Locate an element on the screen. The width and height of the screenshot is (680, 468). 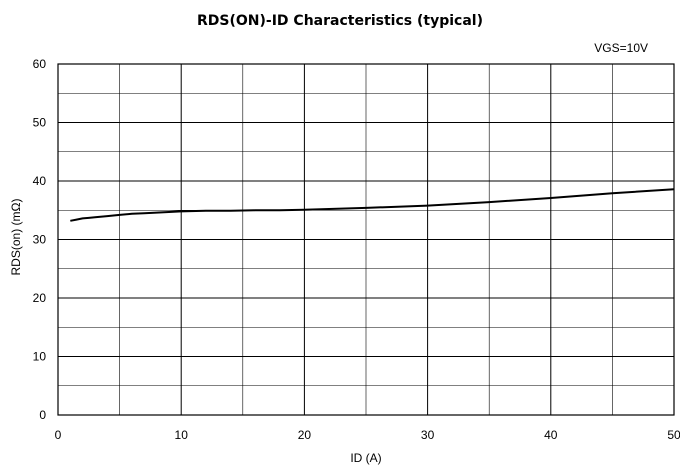
y-tick-label: 60 is located at coordinates (40, 64).